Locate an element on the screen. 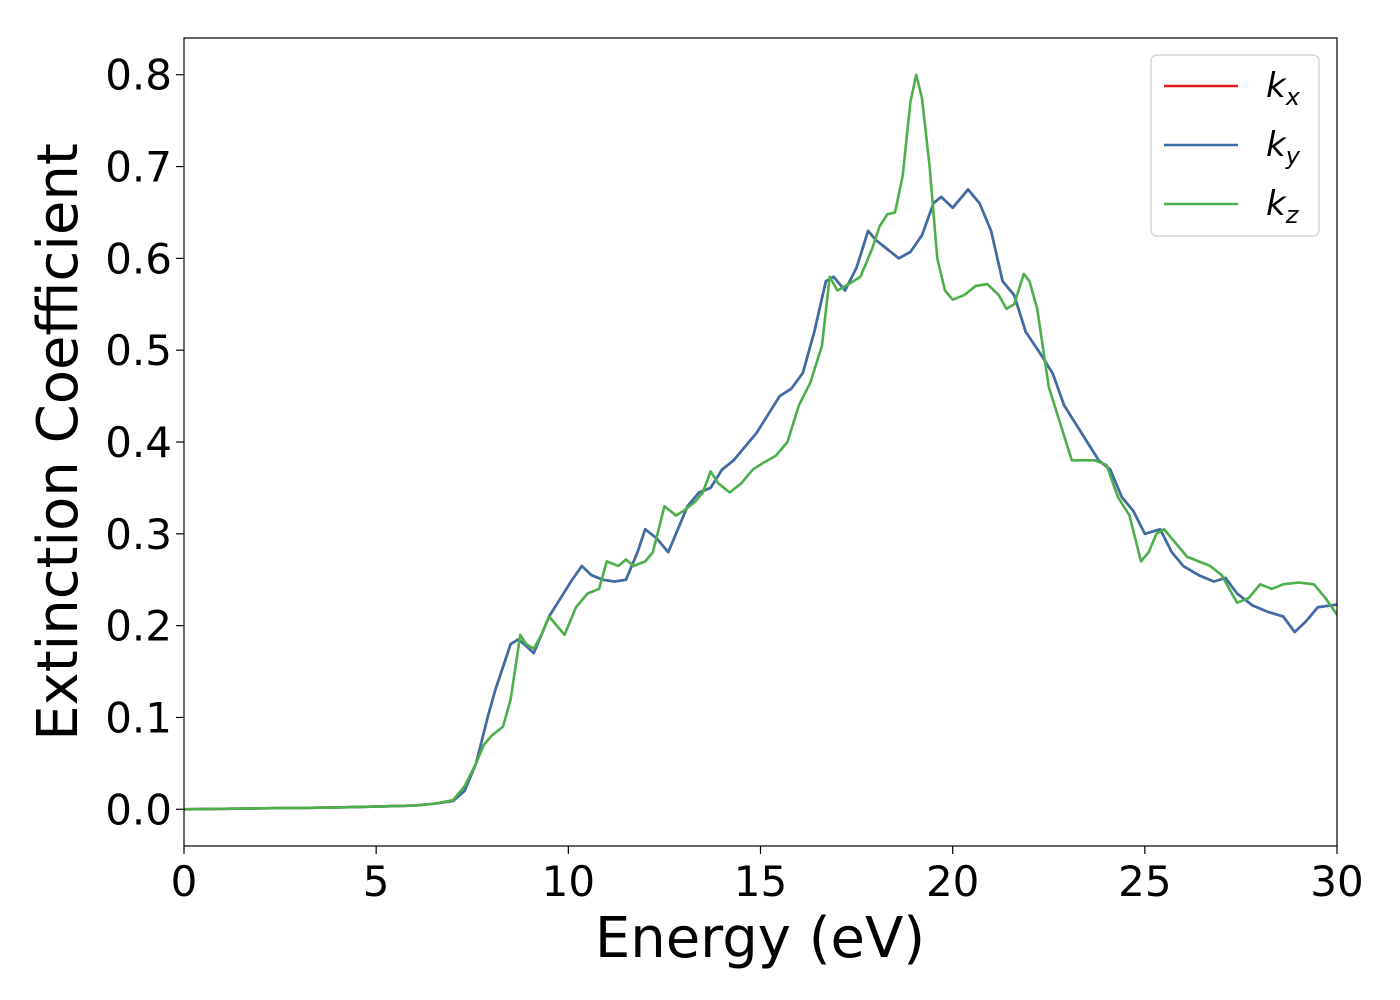  legend-label-kx: kx is located at coordinates (1283, 88).